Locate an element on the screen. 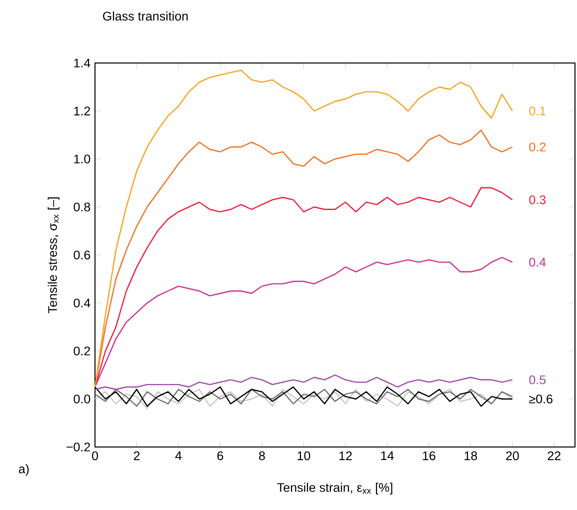 Image resolution: width=577 pixels, height=510 pixels. series-label: 0.4 is located at coordinates (537, 262).